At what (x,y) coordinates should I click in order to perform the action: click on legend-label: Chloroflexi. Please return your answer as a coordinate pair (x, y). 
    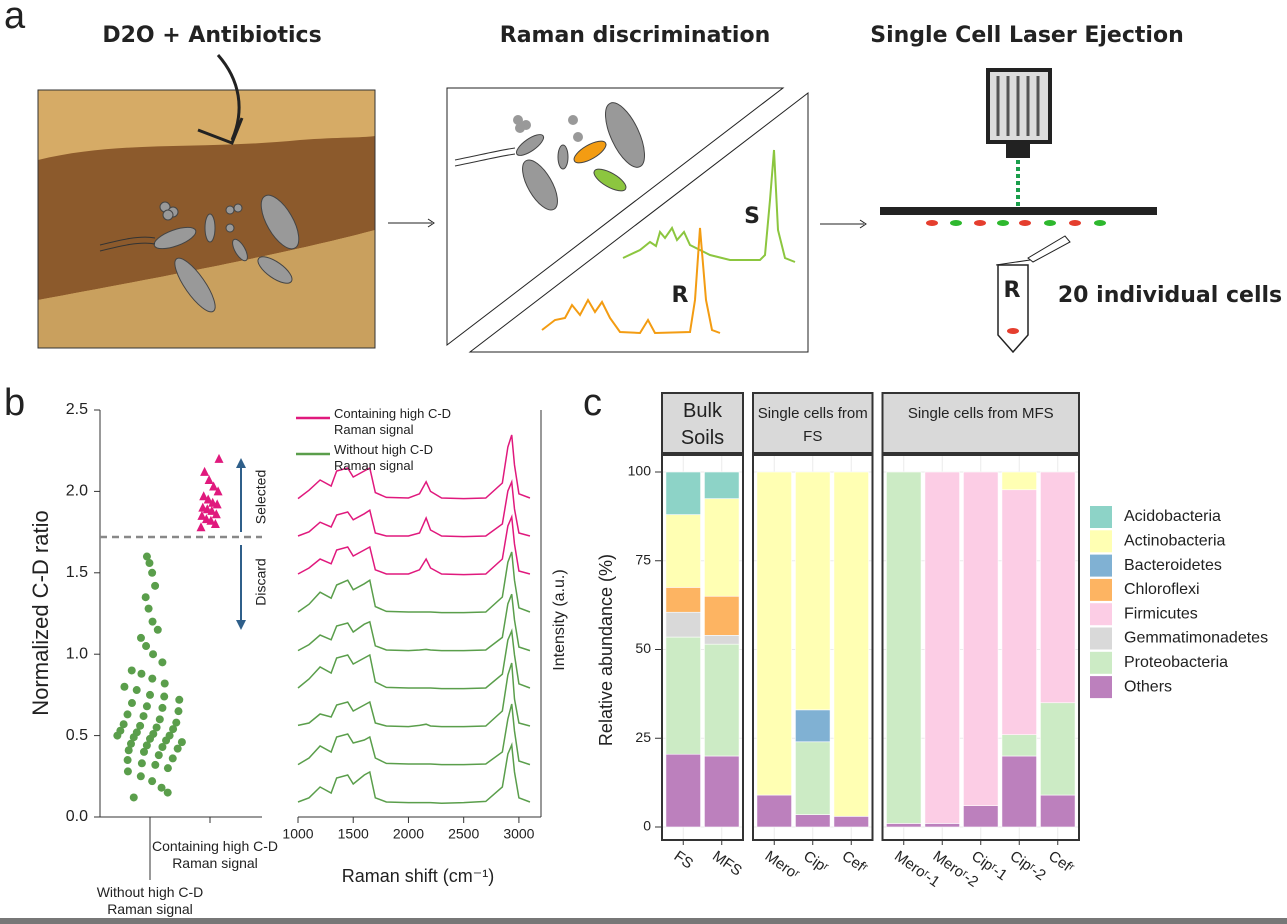
    Looking at the image, I should click on (1162, 589).